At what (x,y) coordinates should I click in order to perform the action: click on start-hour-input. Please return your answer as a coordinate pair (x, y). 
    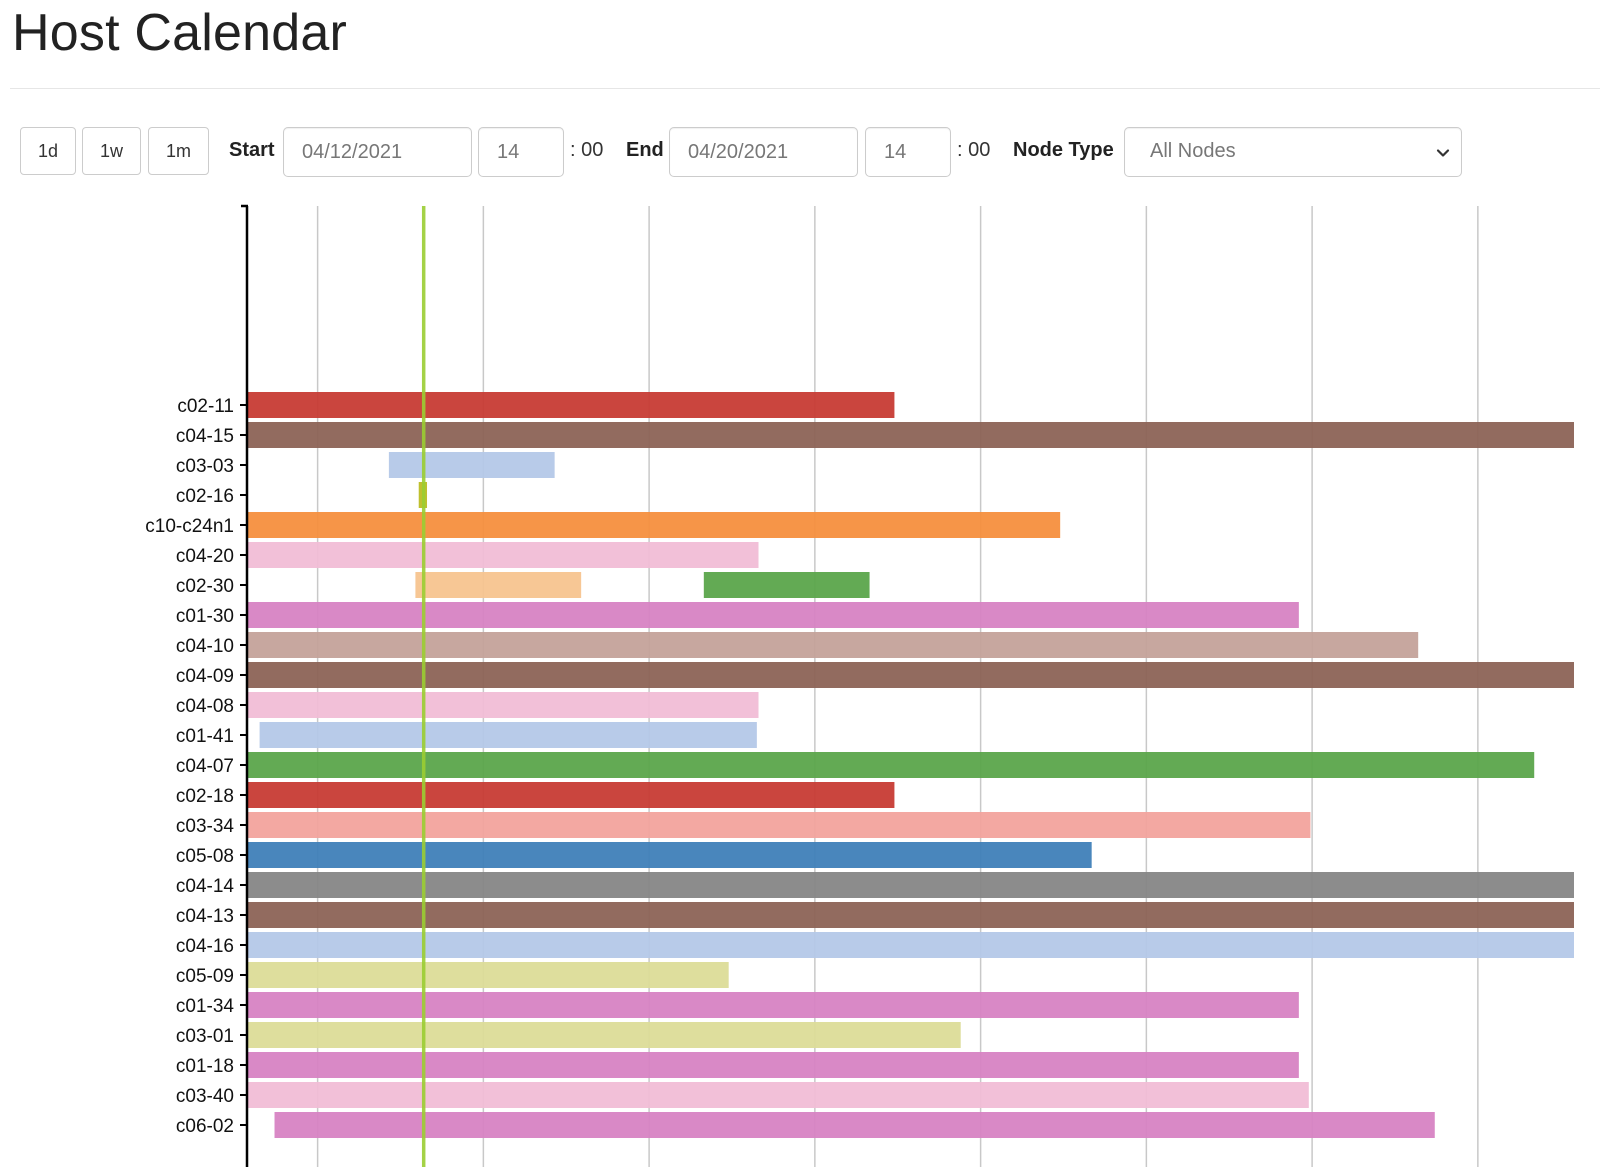
    Looking at the image, I should click on (521, 152).